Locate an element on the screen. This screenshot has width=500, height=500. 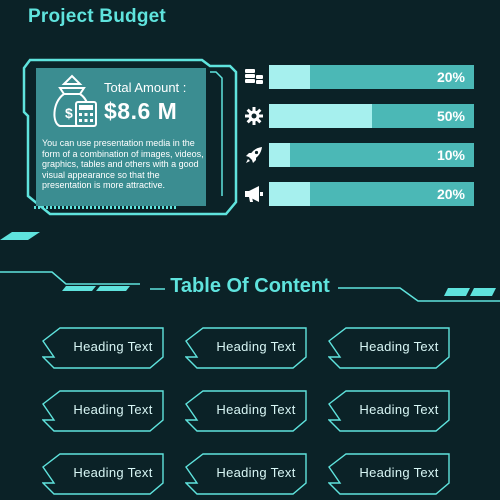
budget-bar-3: 10% is located at coordinates (371, 155).